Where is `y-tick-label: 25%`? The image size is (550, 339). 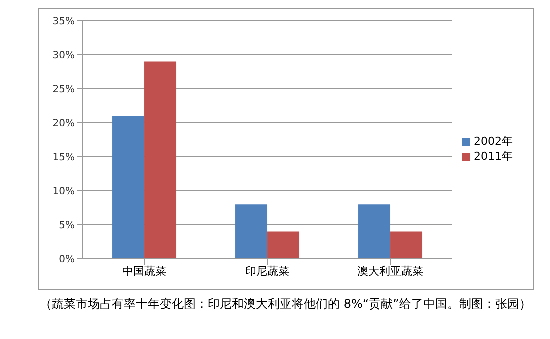
y-tick-label: 25% is located at coordinates (63, 90).